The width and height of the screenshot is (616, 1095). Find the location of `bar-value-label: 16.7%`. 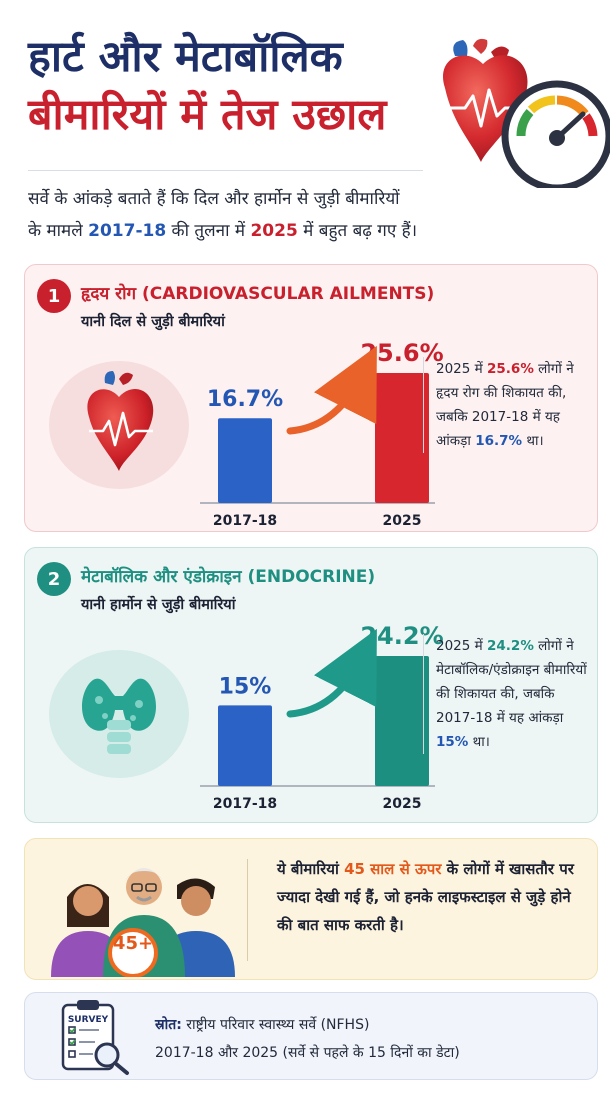

bar-value-label: 16.7% is located at coordinates (245, 399).